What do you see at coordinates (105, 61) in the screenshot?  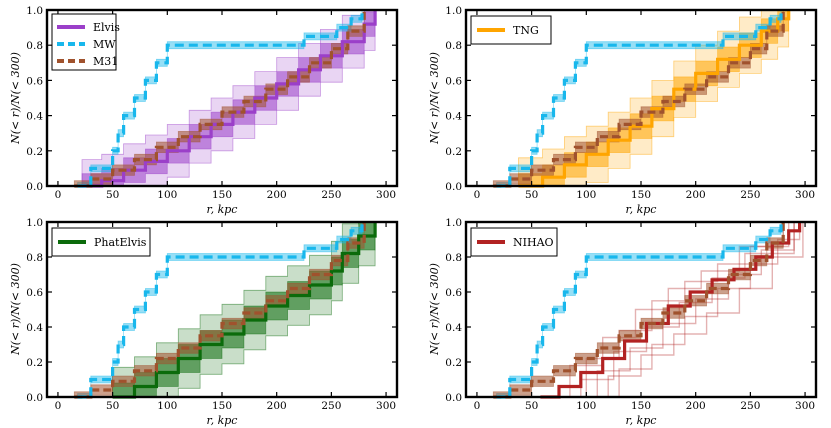 I see `legend-label-m31: M31` at bounding box center [105, 61].